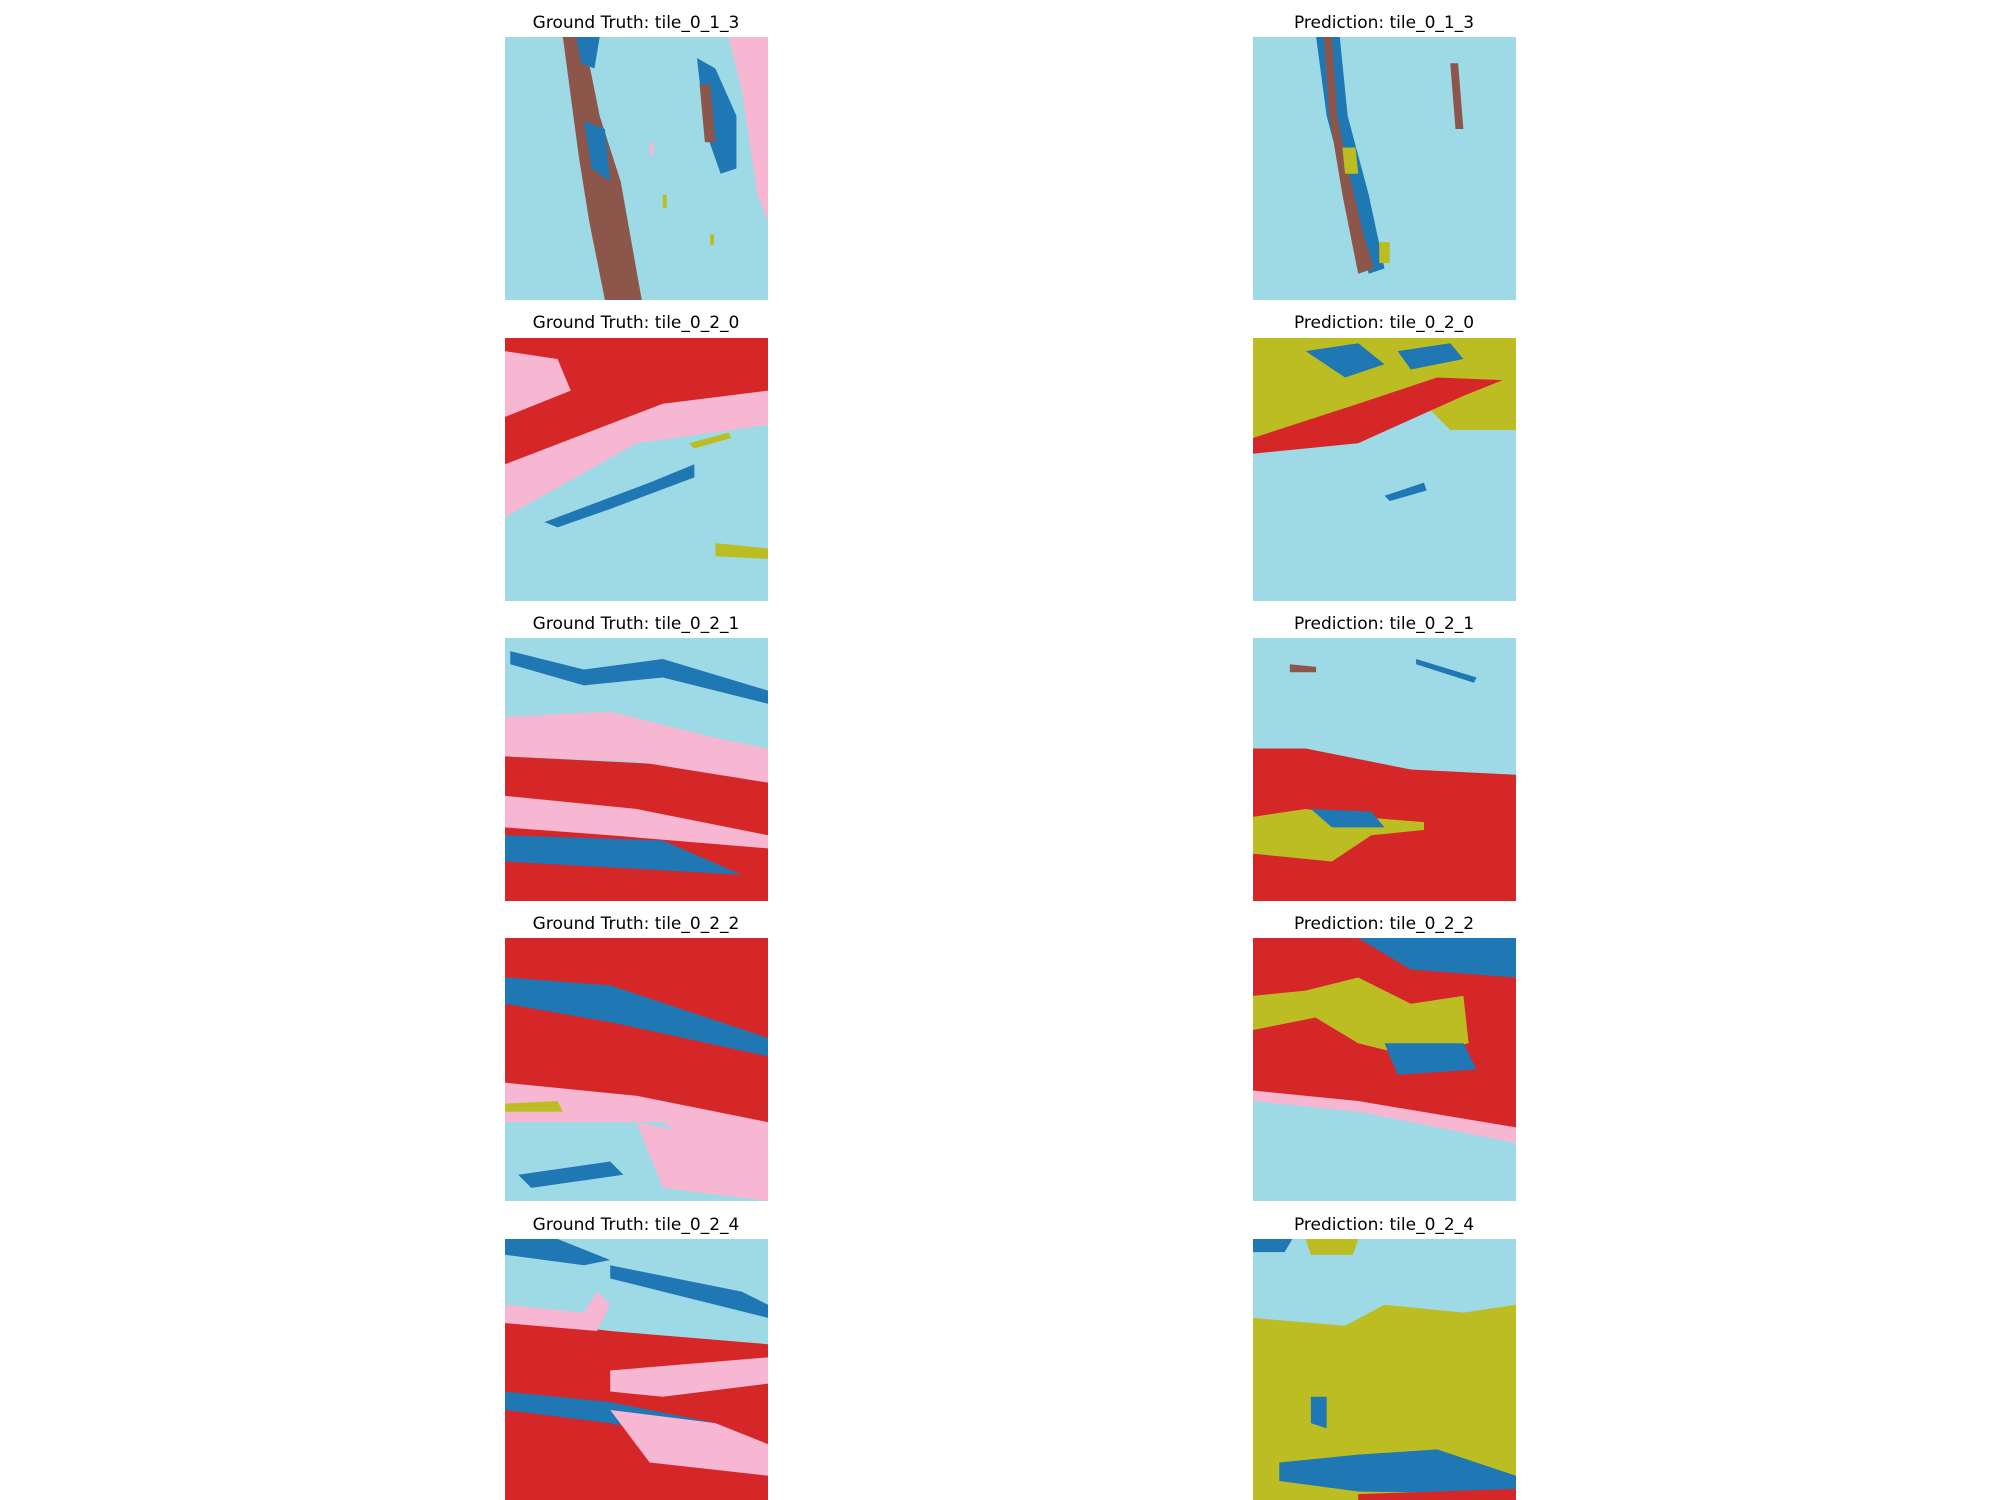  Describe the element at coordinates (1384, 1225) in the screenshot. I see `panel-title: Prediction: tile_0_2_4` at that location.